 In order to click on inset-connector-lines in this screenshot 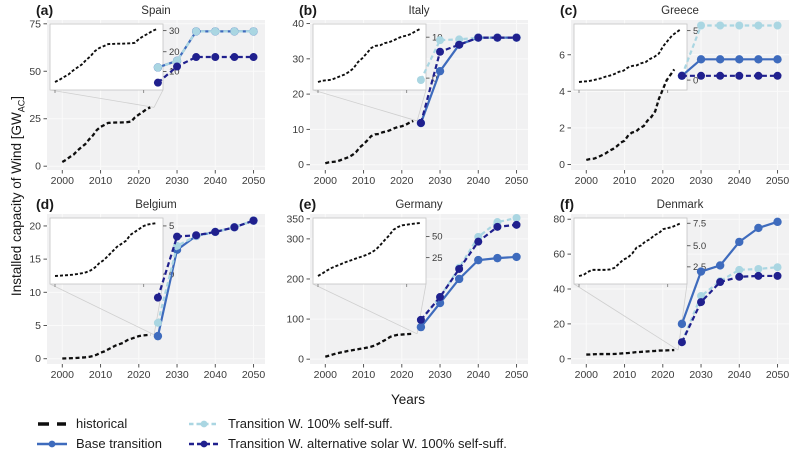, I will do `click(369, 105)`.